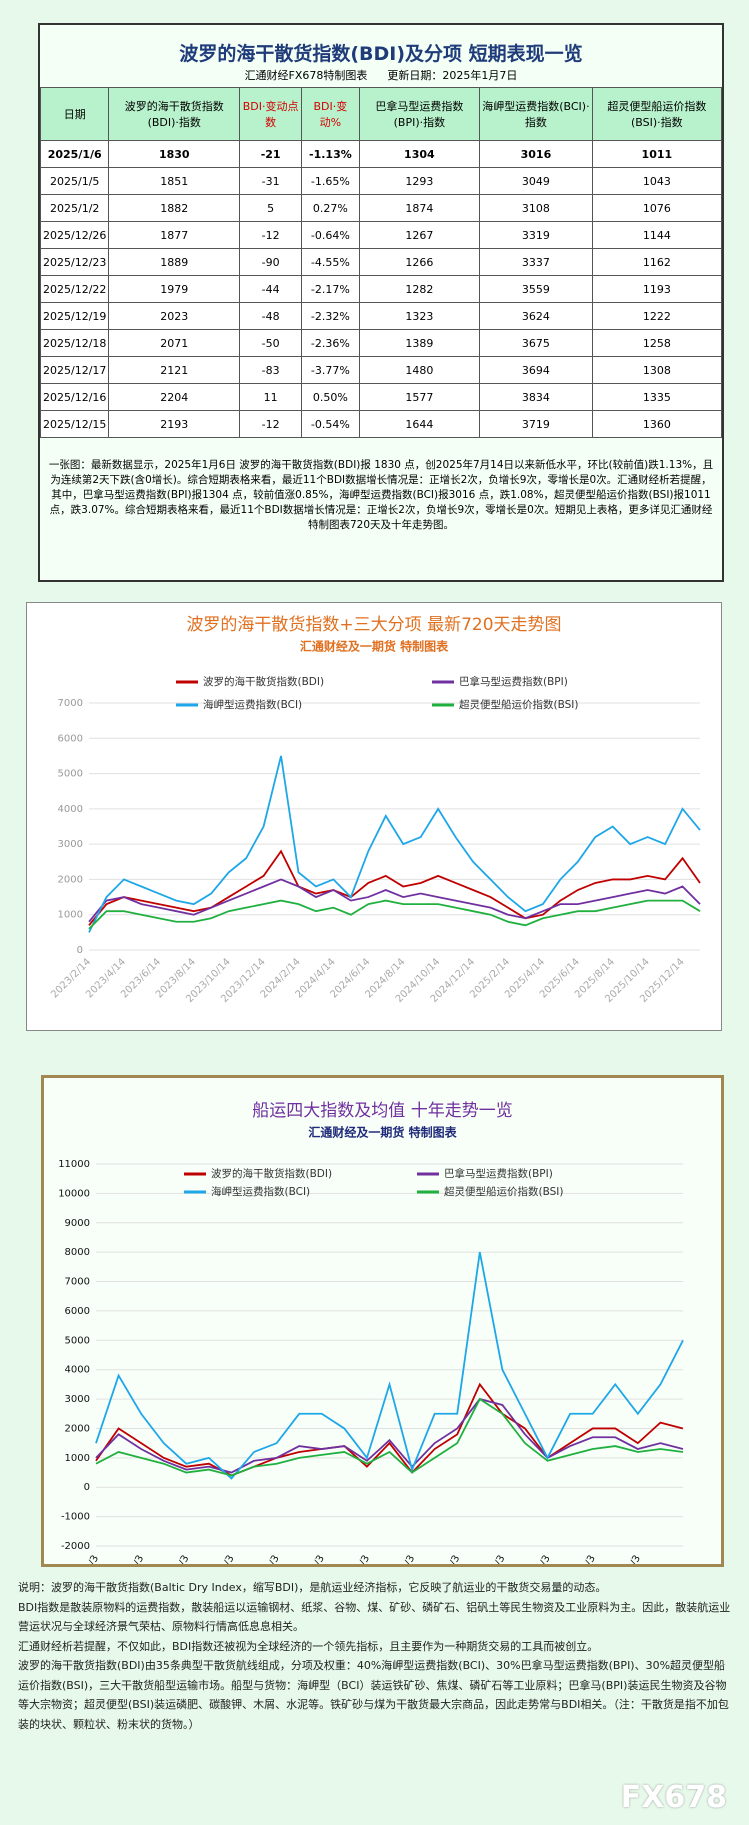 Image resolution: width=749 pixels, height=1825 pixels. I want to click on watermark: FX678, so click(673, 1797).